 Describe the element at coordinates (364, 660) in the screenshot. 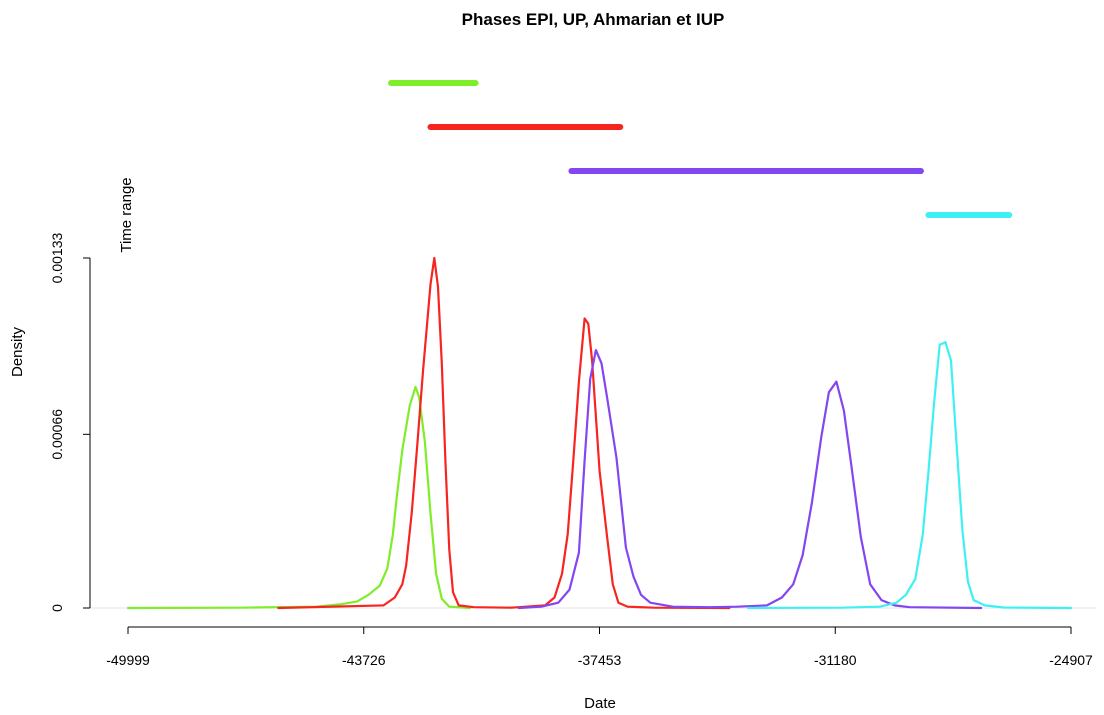

I see `x-tick-label: -43726` at that location.